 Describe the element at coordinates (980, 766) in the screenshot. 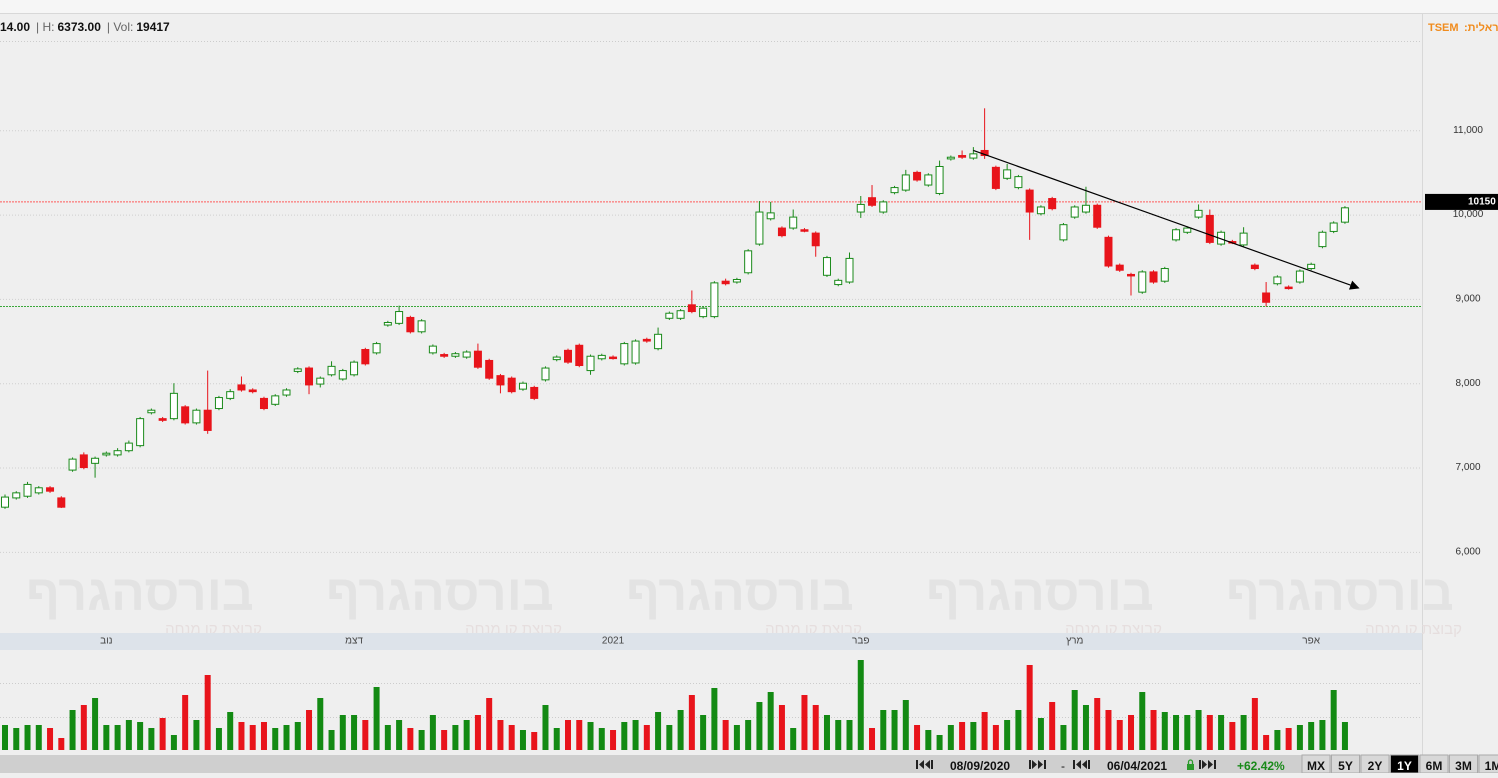

I see `date-from: 08/09/2020` at that location.